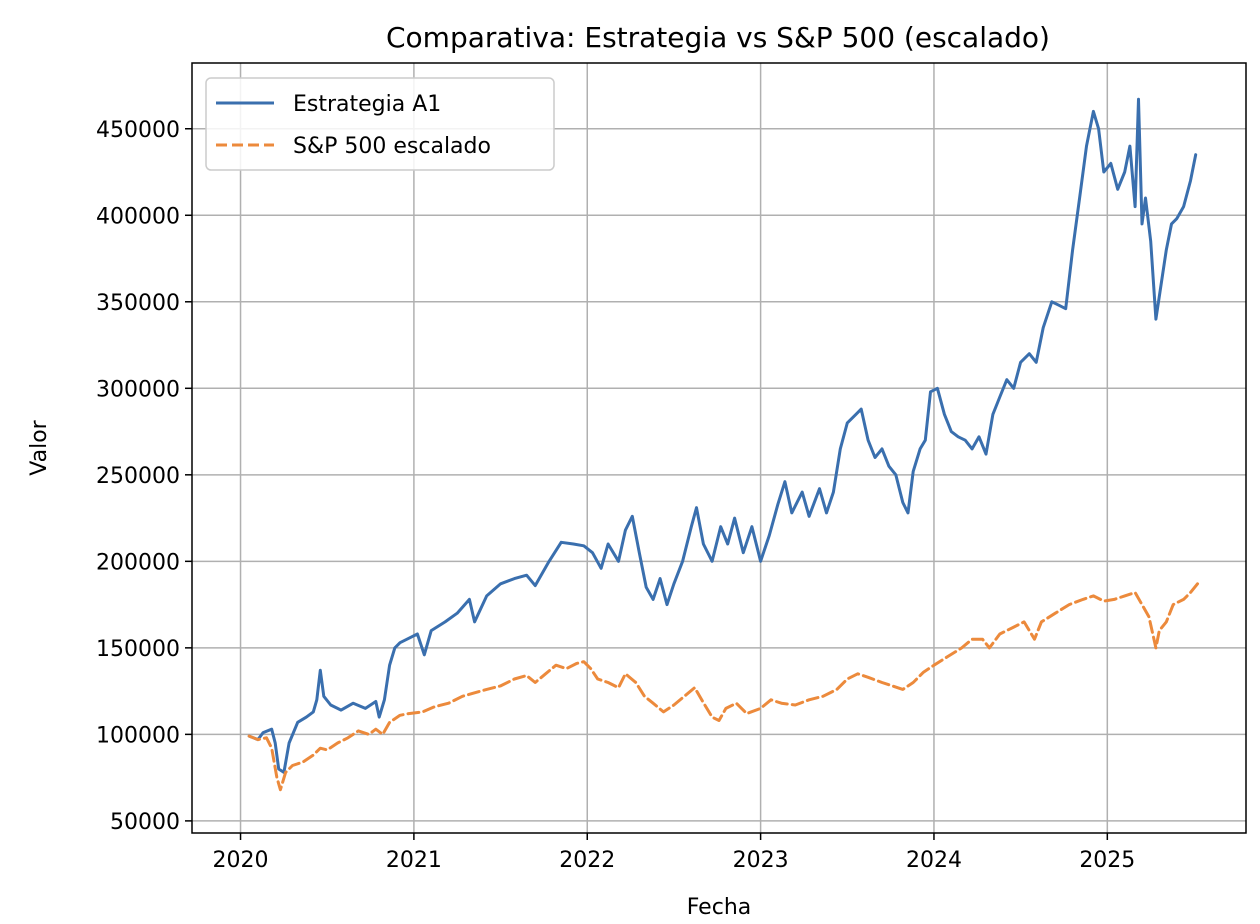  Describe the element at coordinates (138, 649) in the screenshot. I see `y-tick-label: 150000` at that location.